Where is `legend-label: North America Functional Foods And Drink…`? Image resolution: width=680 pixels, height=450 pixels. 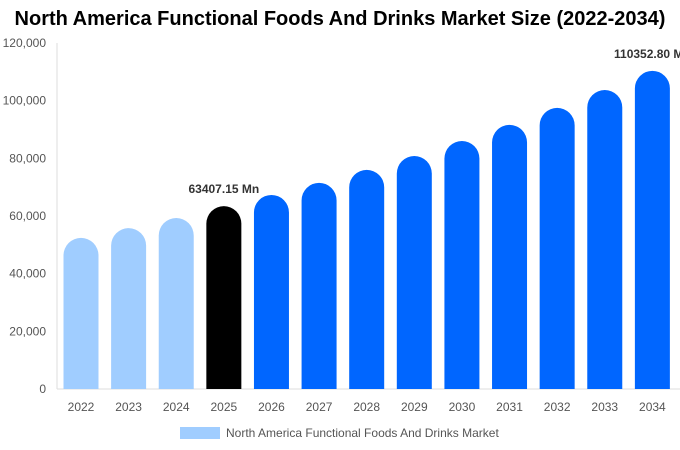
legend-label: North America Functional Foods And Drink… is located at coordinates (362, 433).